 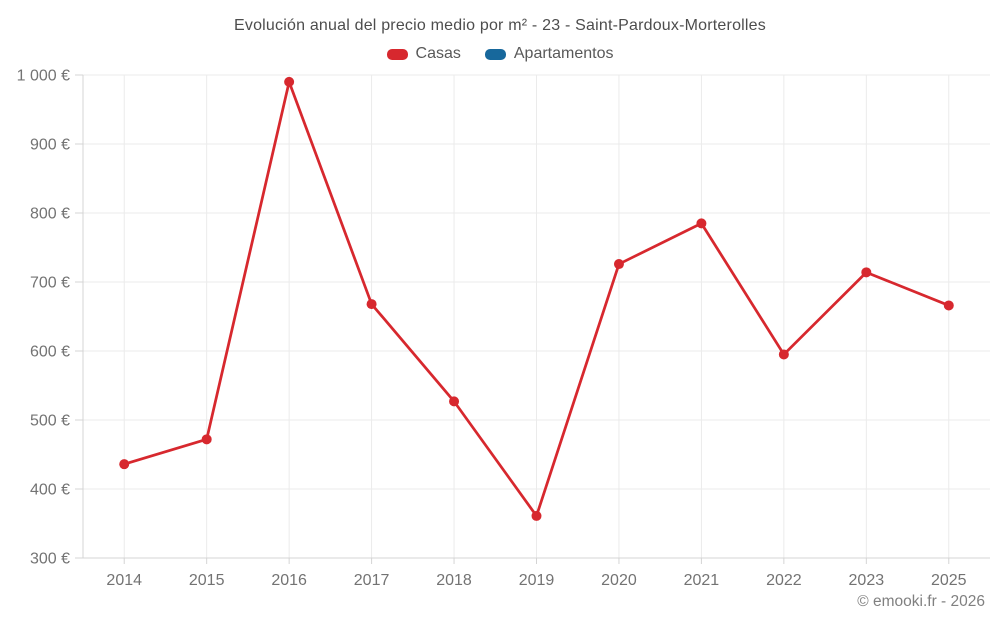 What do you see at coordinates (43, 76) in the screenshot?
I see `y-tick-label: 1 000 €` at bounding box center [43, 76].